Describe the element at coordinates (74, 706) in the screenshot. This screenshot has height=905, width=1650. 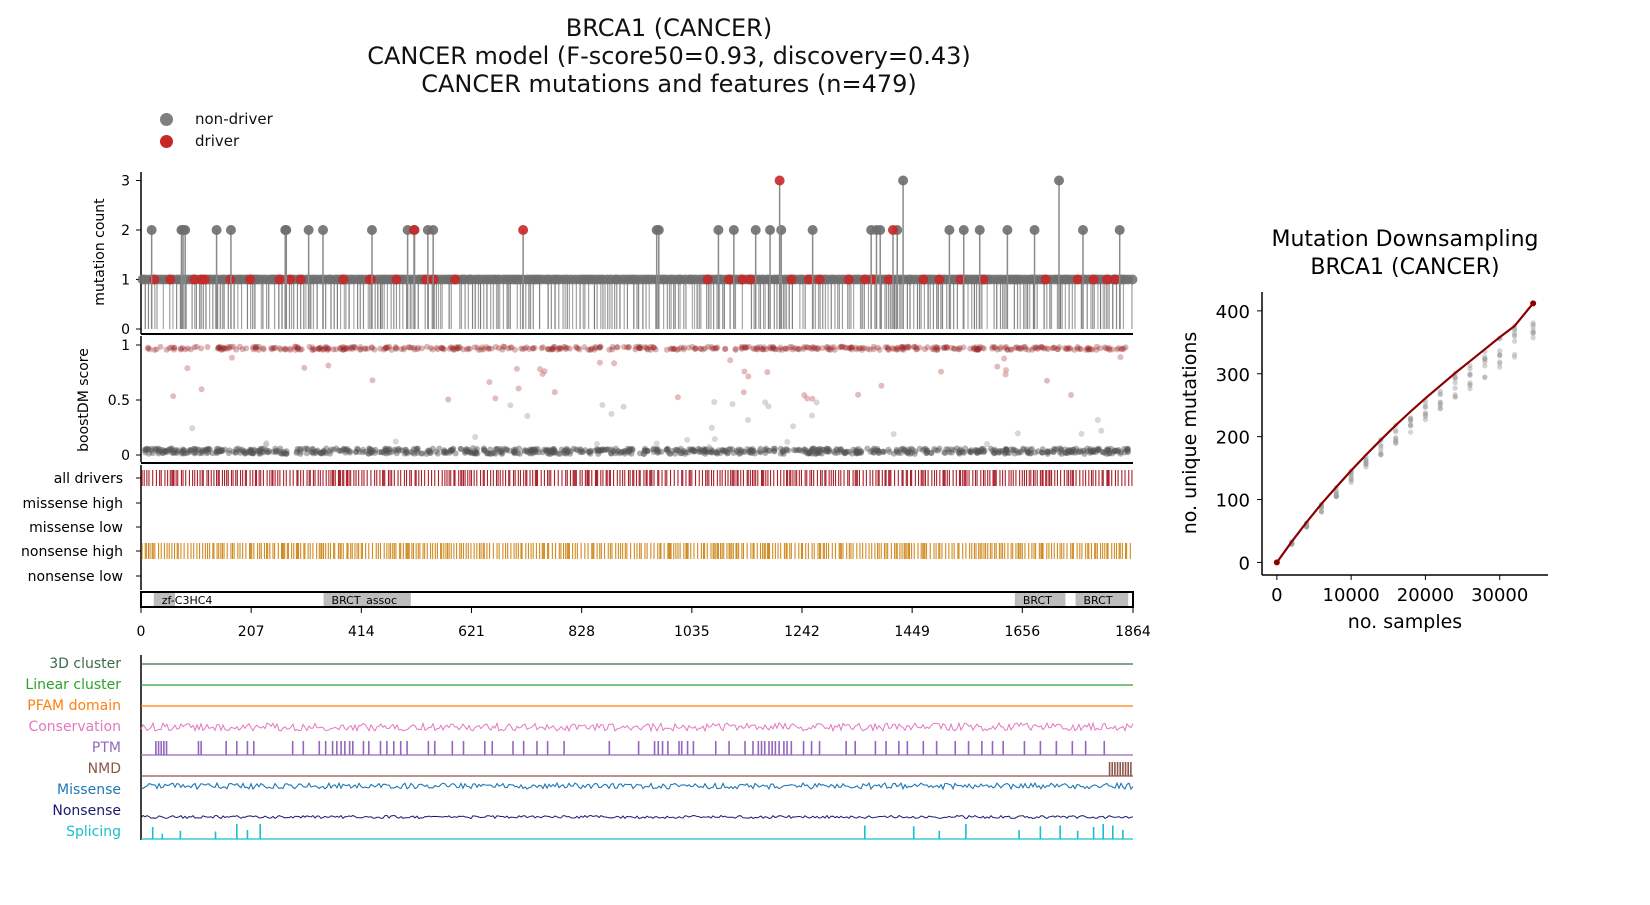
I see `feature-label: PFAM domain` at that location.